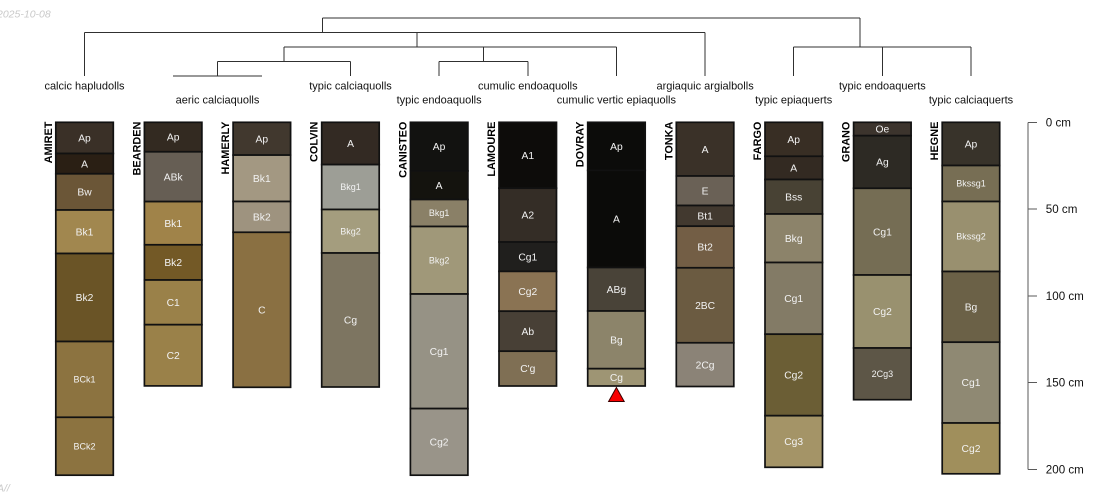  I want to click on svg-text: Bkssg2, so click(971, 237).